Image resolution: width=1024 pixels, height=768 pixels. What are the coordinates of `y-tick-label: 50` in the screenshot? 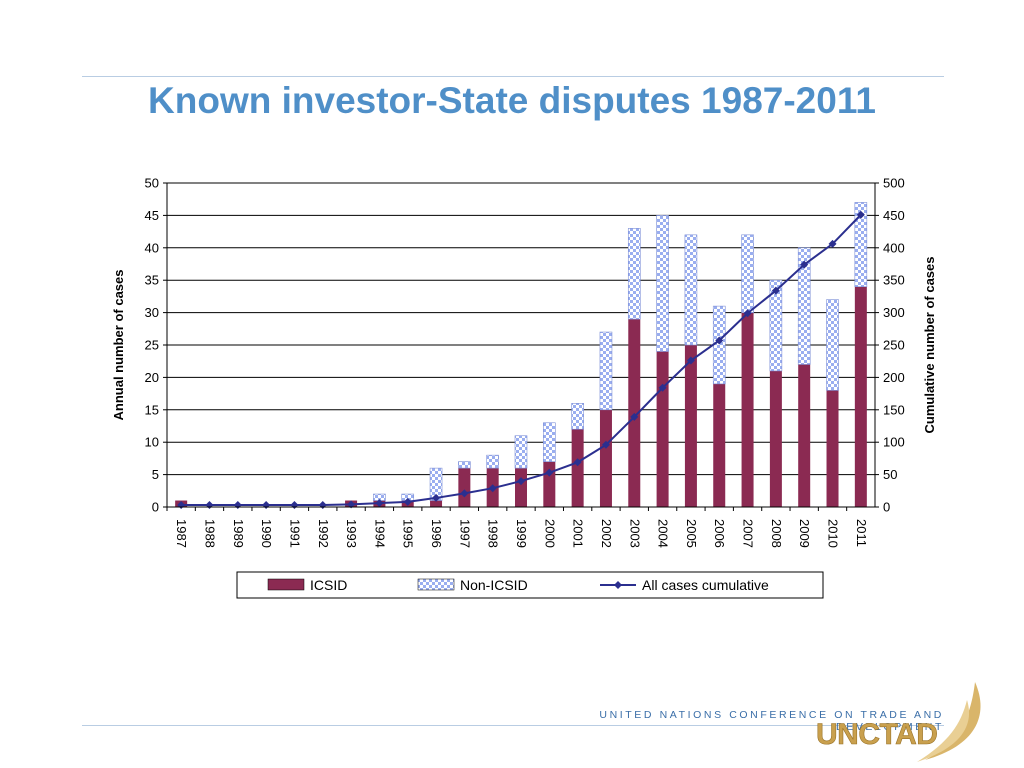 It's located at (152, 183).